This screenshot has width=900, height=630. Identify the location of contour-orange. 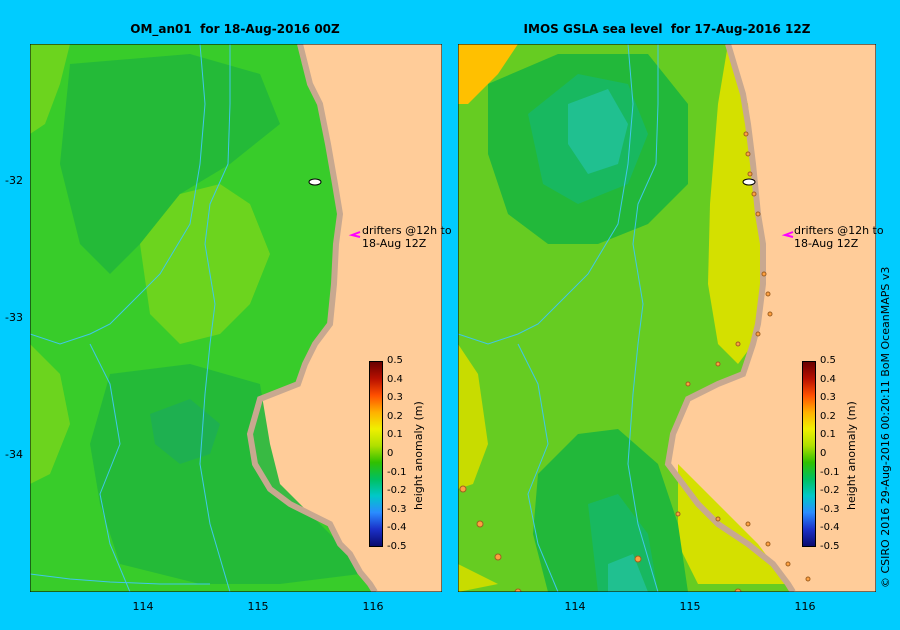
(488, 74).